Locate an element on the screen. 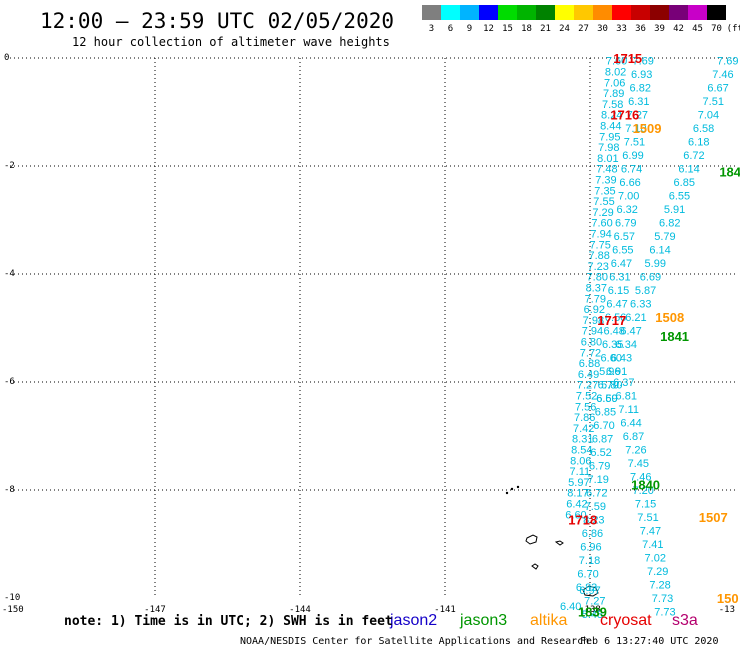 Image resolution: width=740 pixels, height=650 pixels. swh-value: 7.29 is located at coordinates (602, 213).